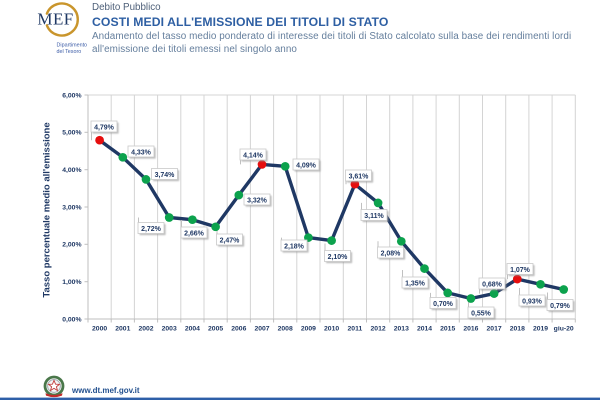 Image resolution: width=600 pixels, height=400 pixels. Describe the element at coordinates (355, 329) in the screenshot. I see `svg-text: 2011` at that location.